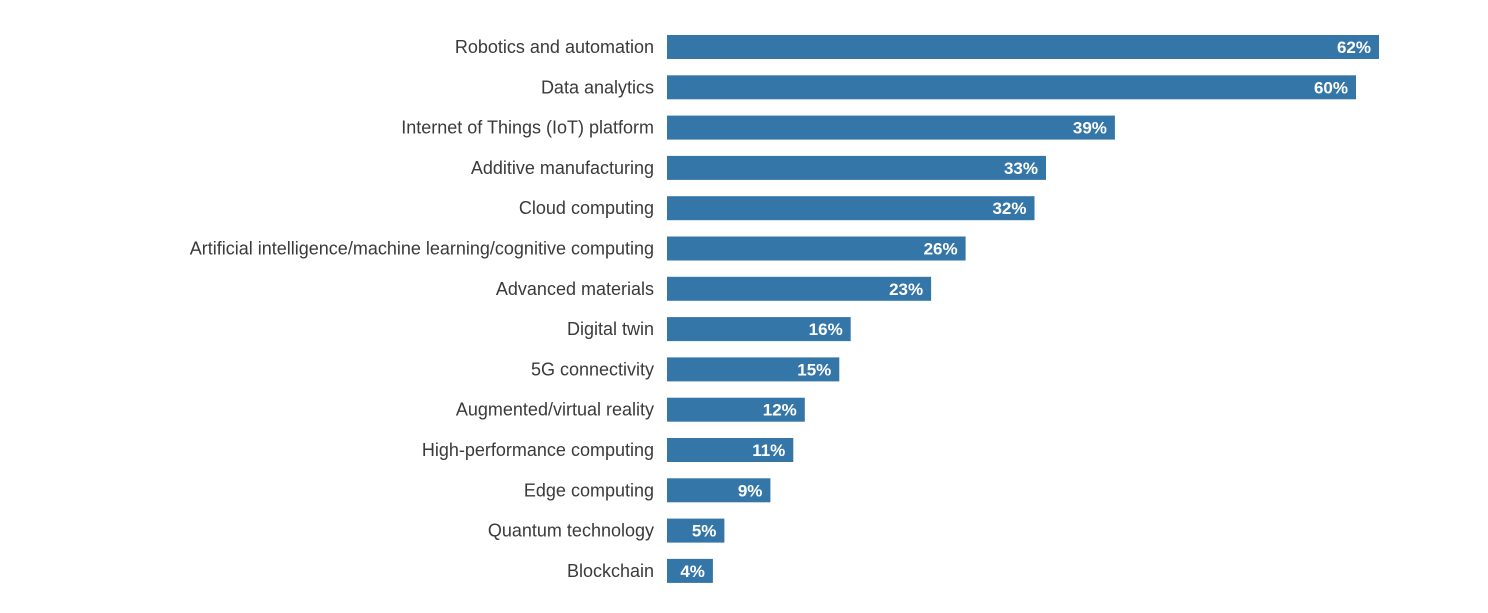 Image resolution: width=1488 pixels, height=613 pixels. Describe the element at coordinates (610, 329) in the screenshot. I see `category-label-7: Digital twin` at that location.